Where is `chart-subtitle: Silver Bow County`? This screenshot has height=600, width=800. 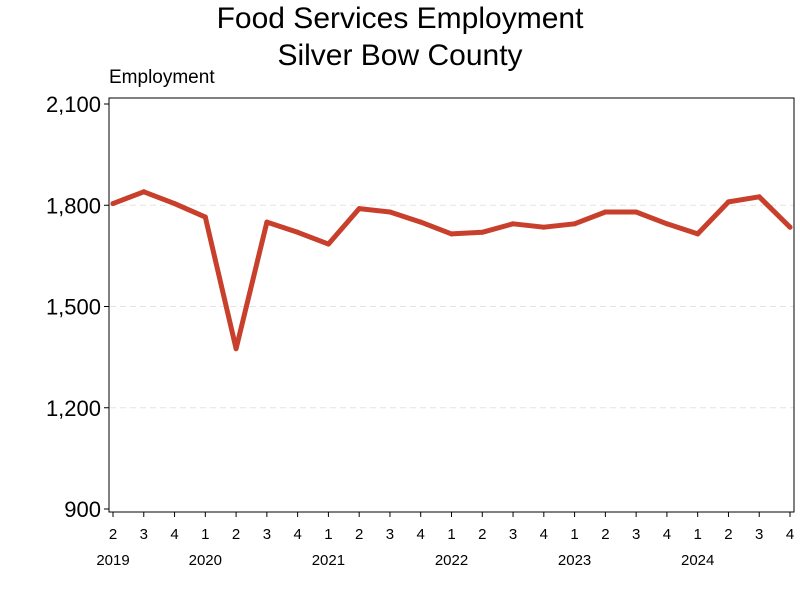 chart-subtitle: Silver Bow County is located at coordinates (400, 55).